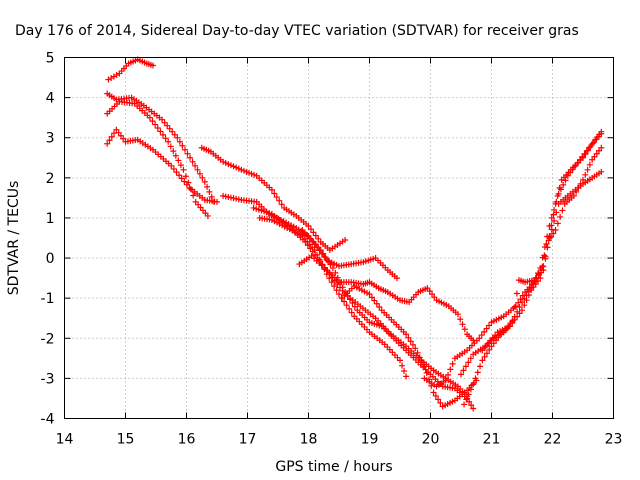 This screenshot has height=480, width=640. Describe the element at coordinates (614, 440) in the screenshot. I see `x-tick-label: 23` at that location.